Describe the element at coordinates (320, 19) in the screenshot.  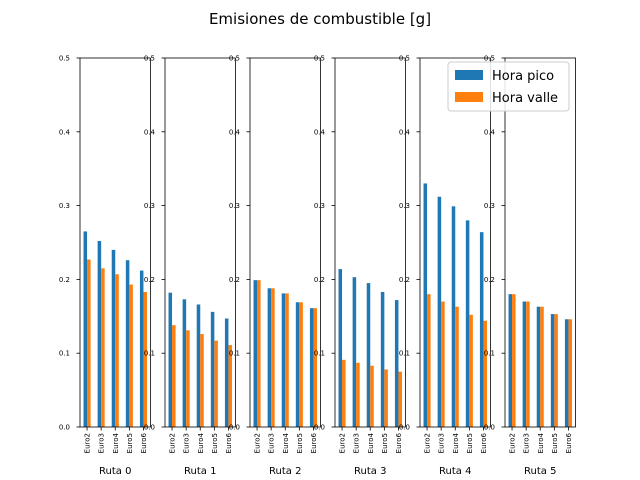
I see `chart-title: Emisiones de combustible [g]` at that location.